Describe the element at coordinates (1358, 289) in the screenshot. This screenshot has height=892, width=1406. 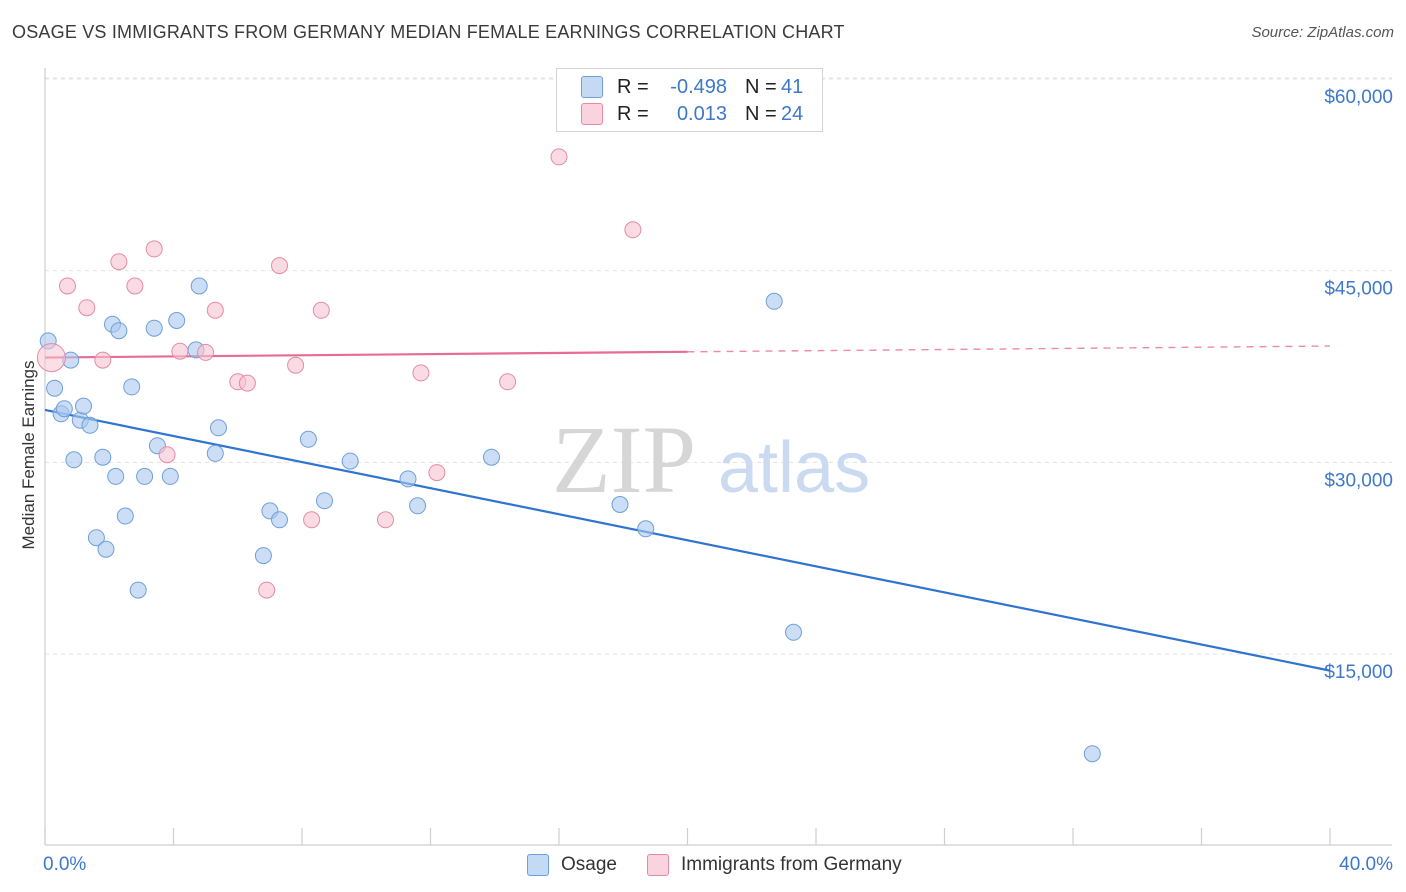
I see `y-tick-label: $45,000` at that location.